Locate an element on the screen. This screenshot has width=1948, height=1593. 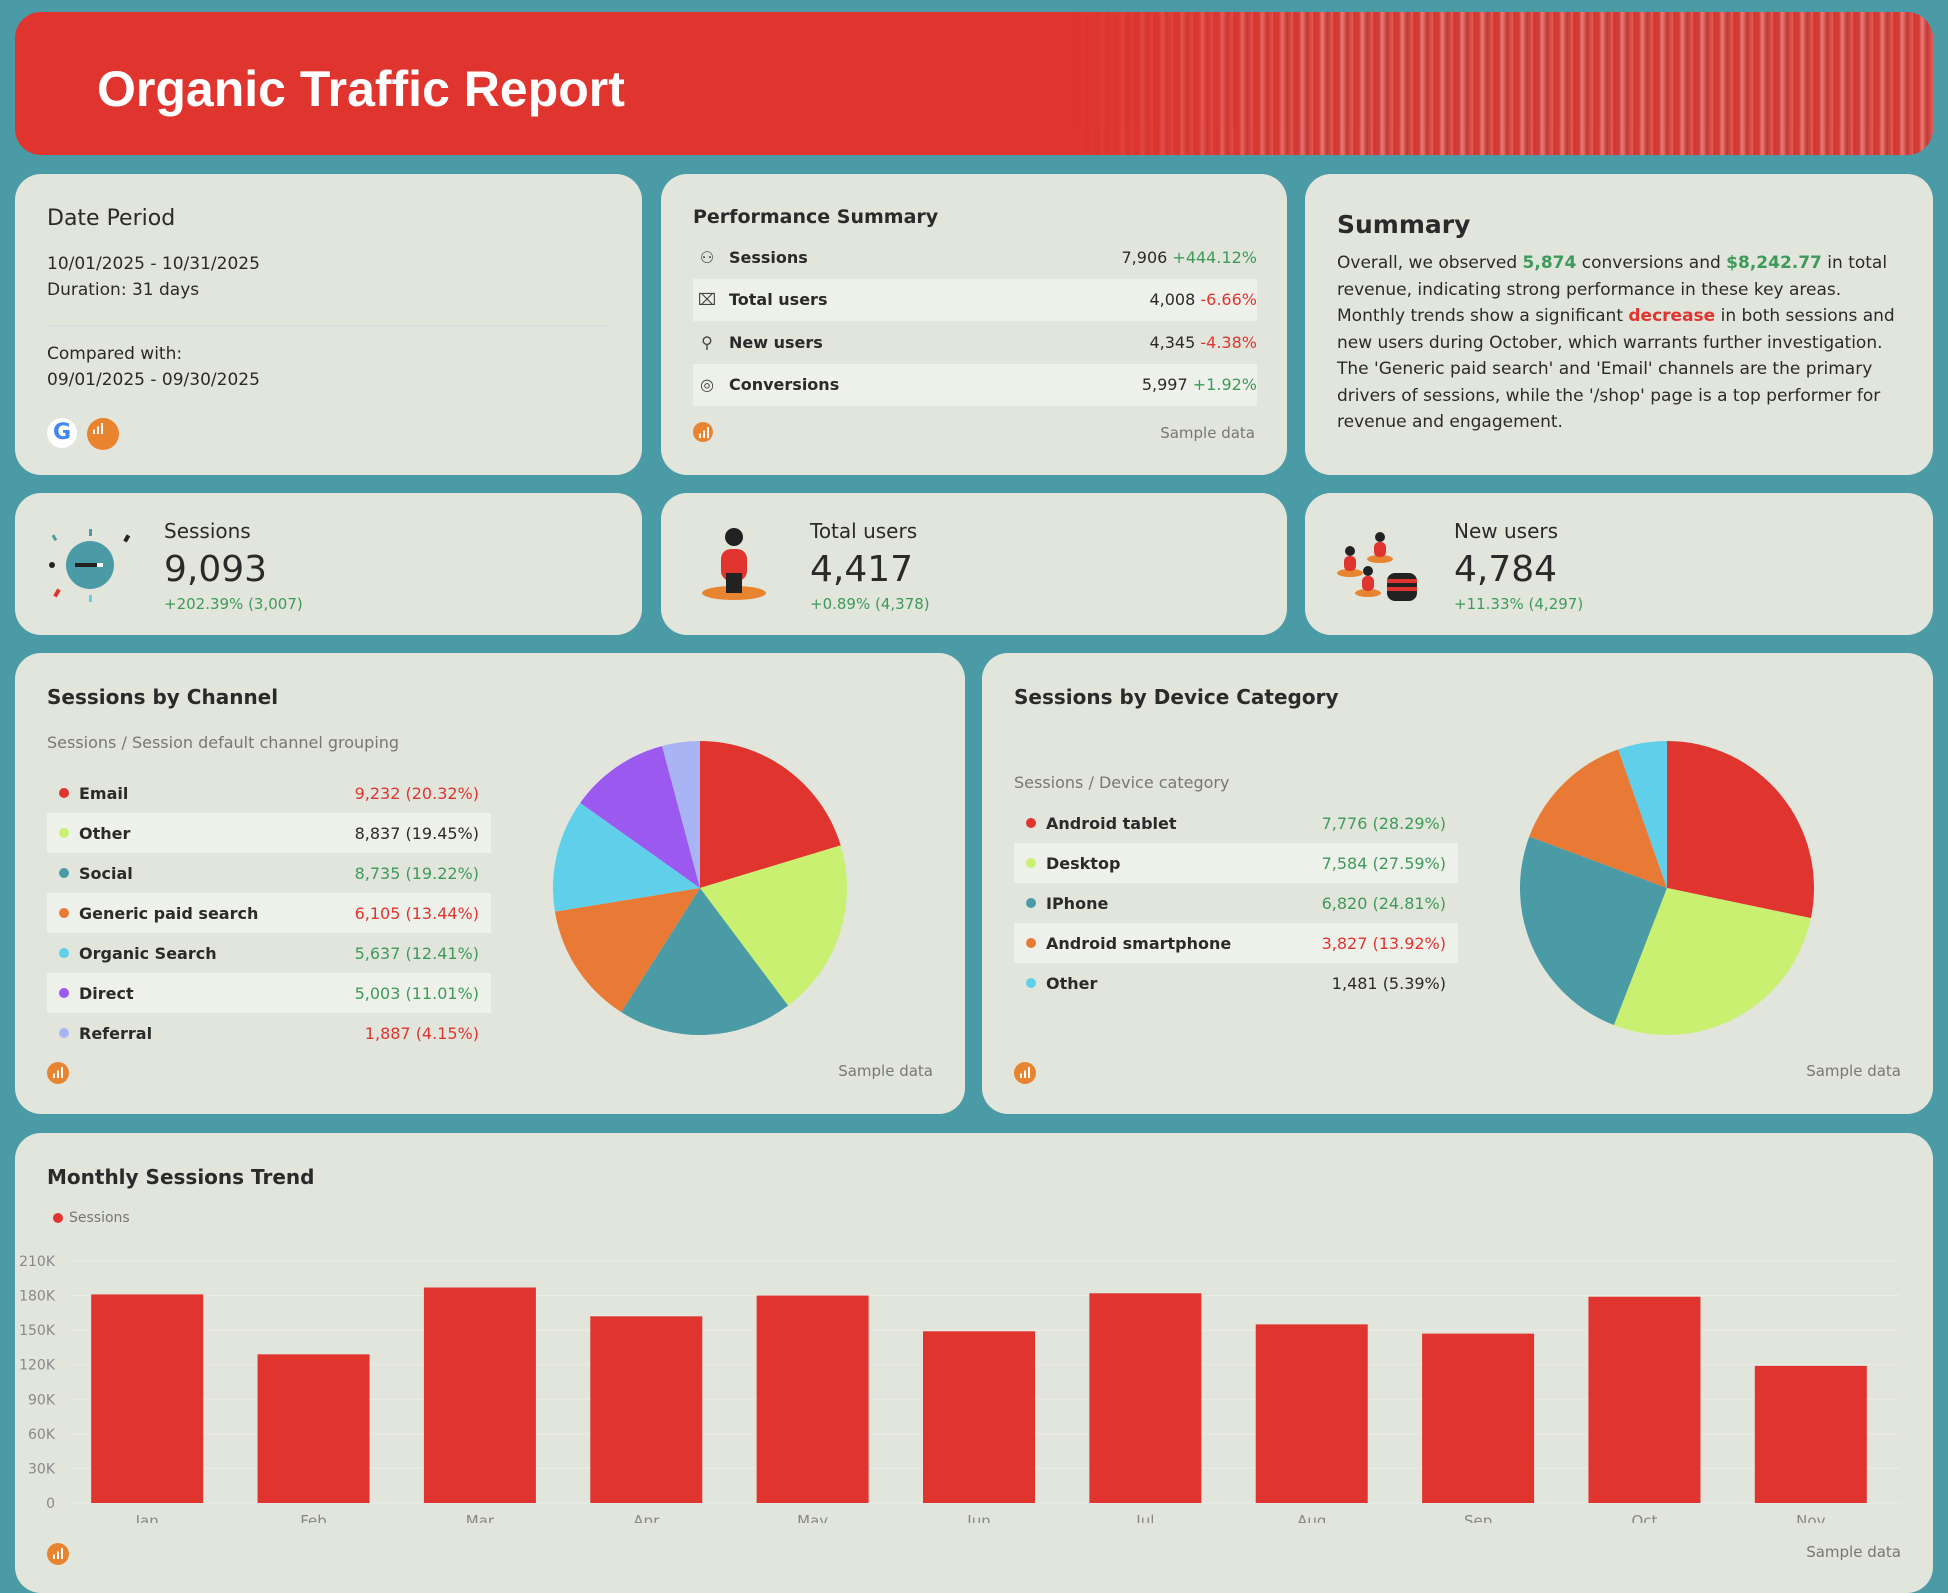
legend-row: Referral 1,887 (4.15%) is located at coordinates (269, 1033).